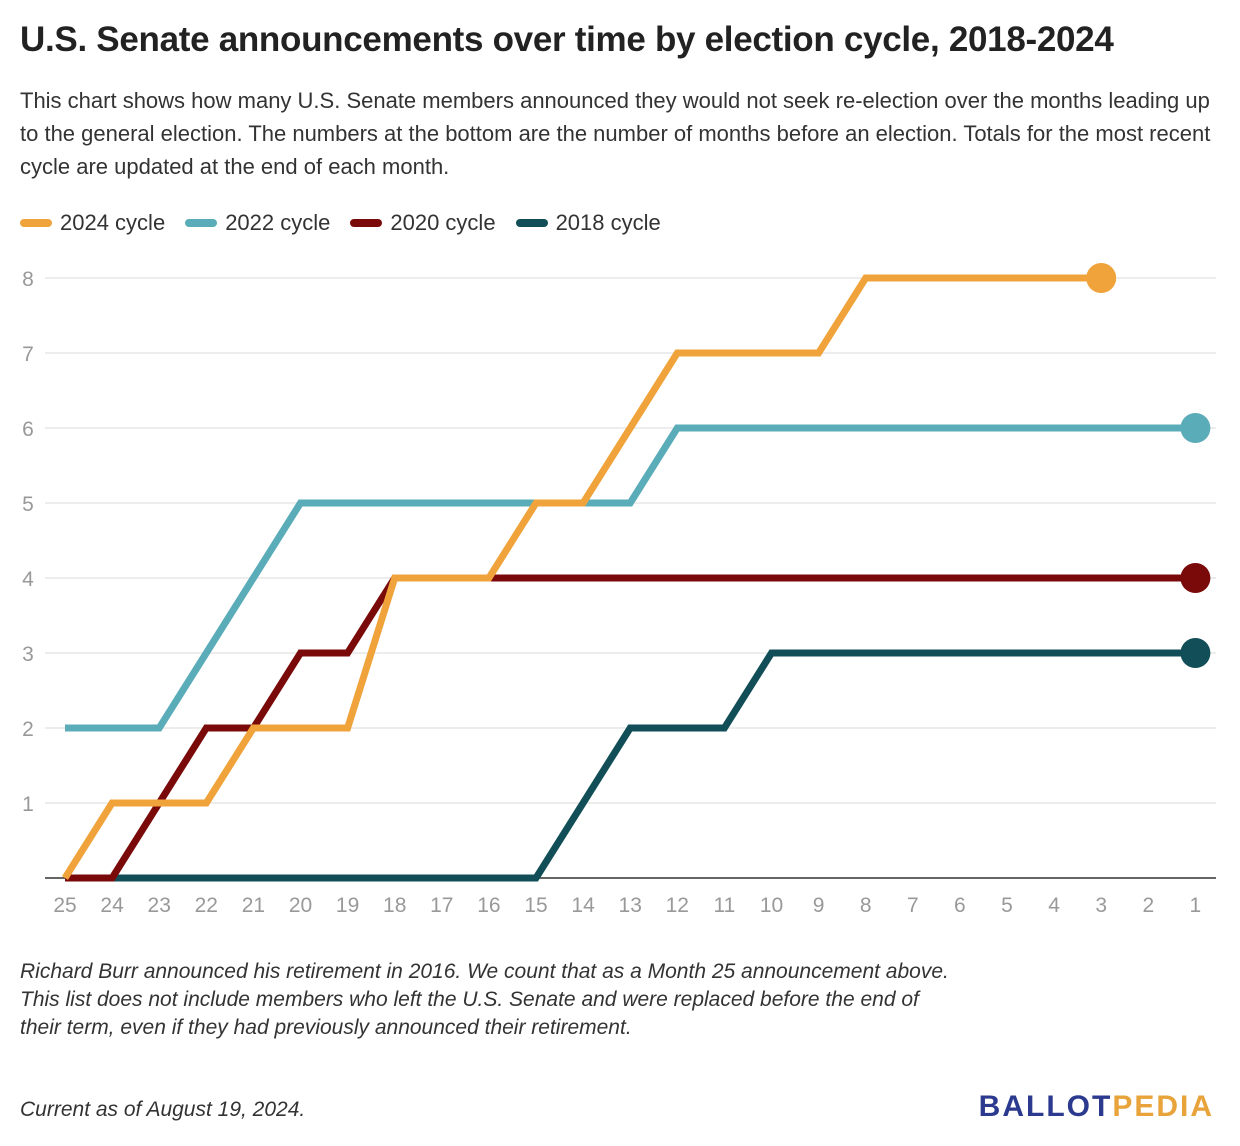 The image size is (1240, 1146). Describe the element at coordinates (608, 222) in the screenshot. I see `legend-label: 2018 cycle` at that location.